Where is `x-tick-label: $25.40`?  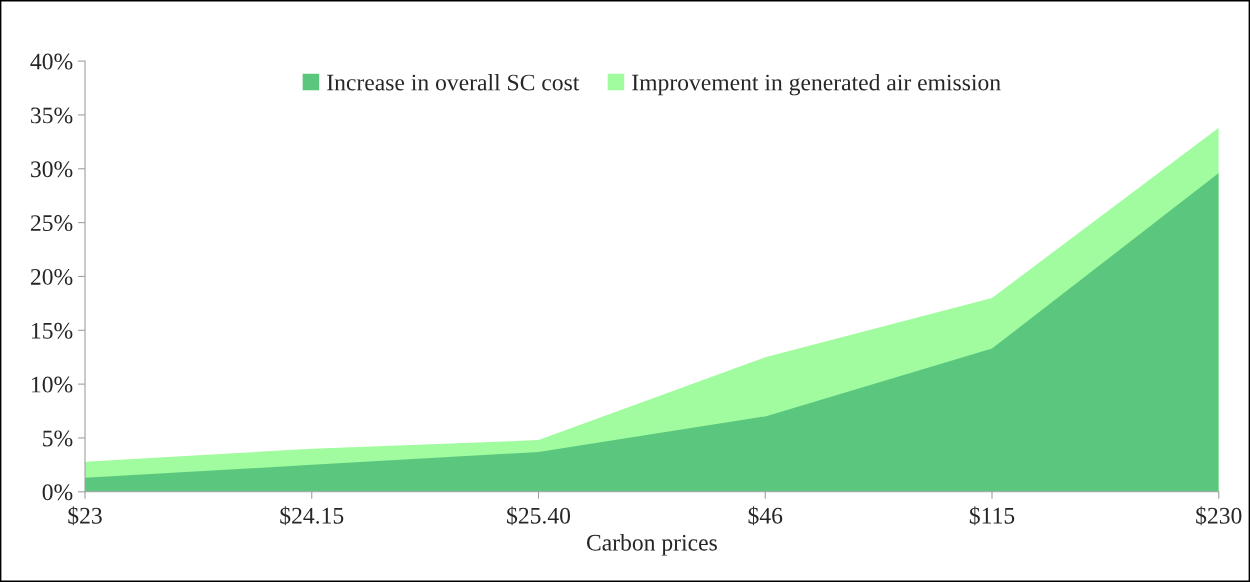 x-tick-label: $25.40 is located at coordinates (539, 516).